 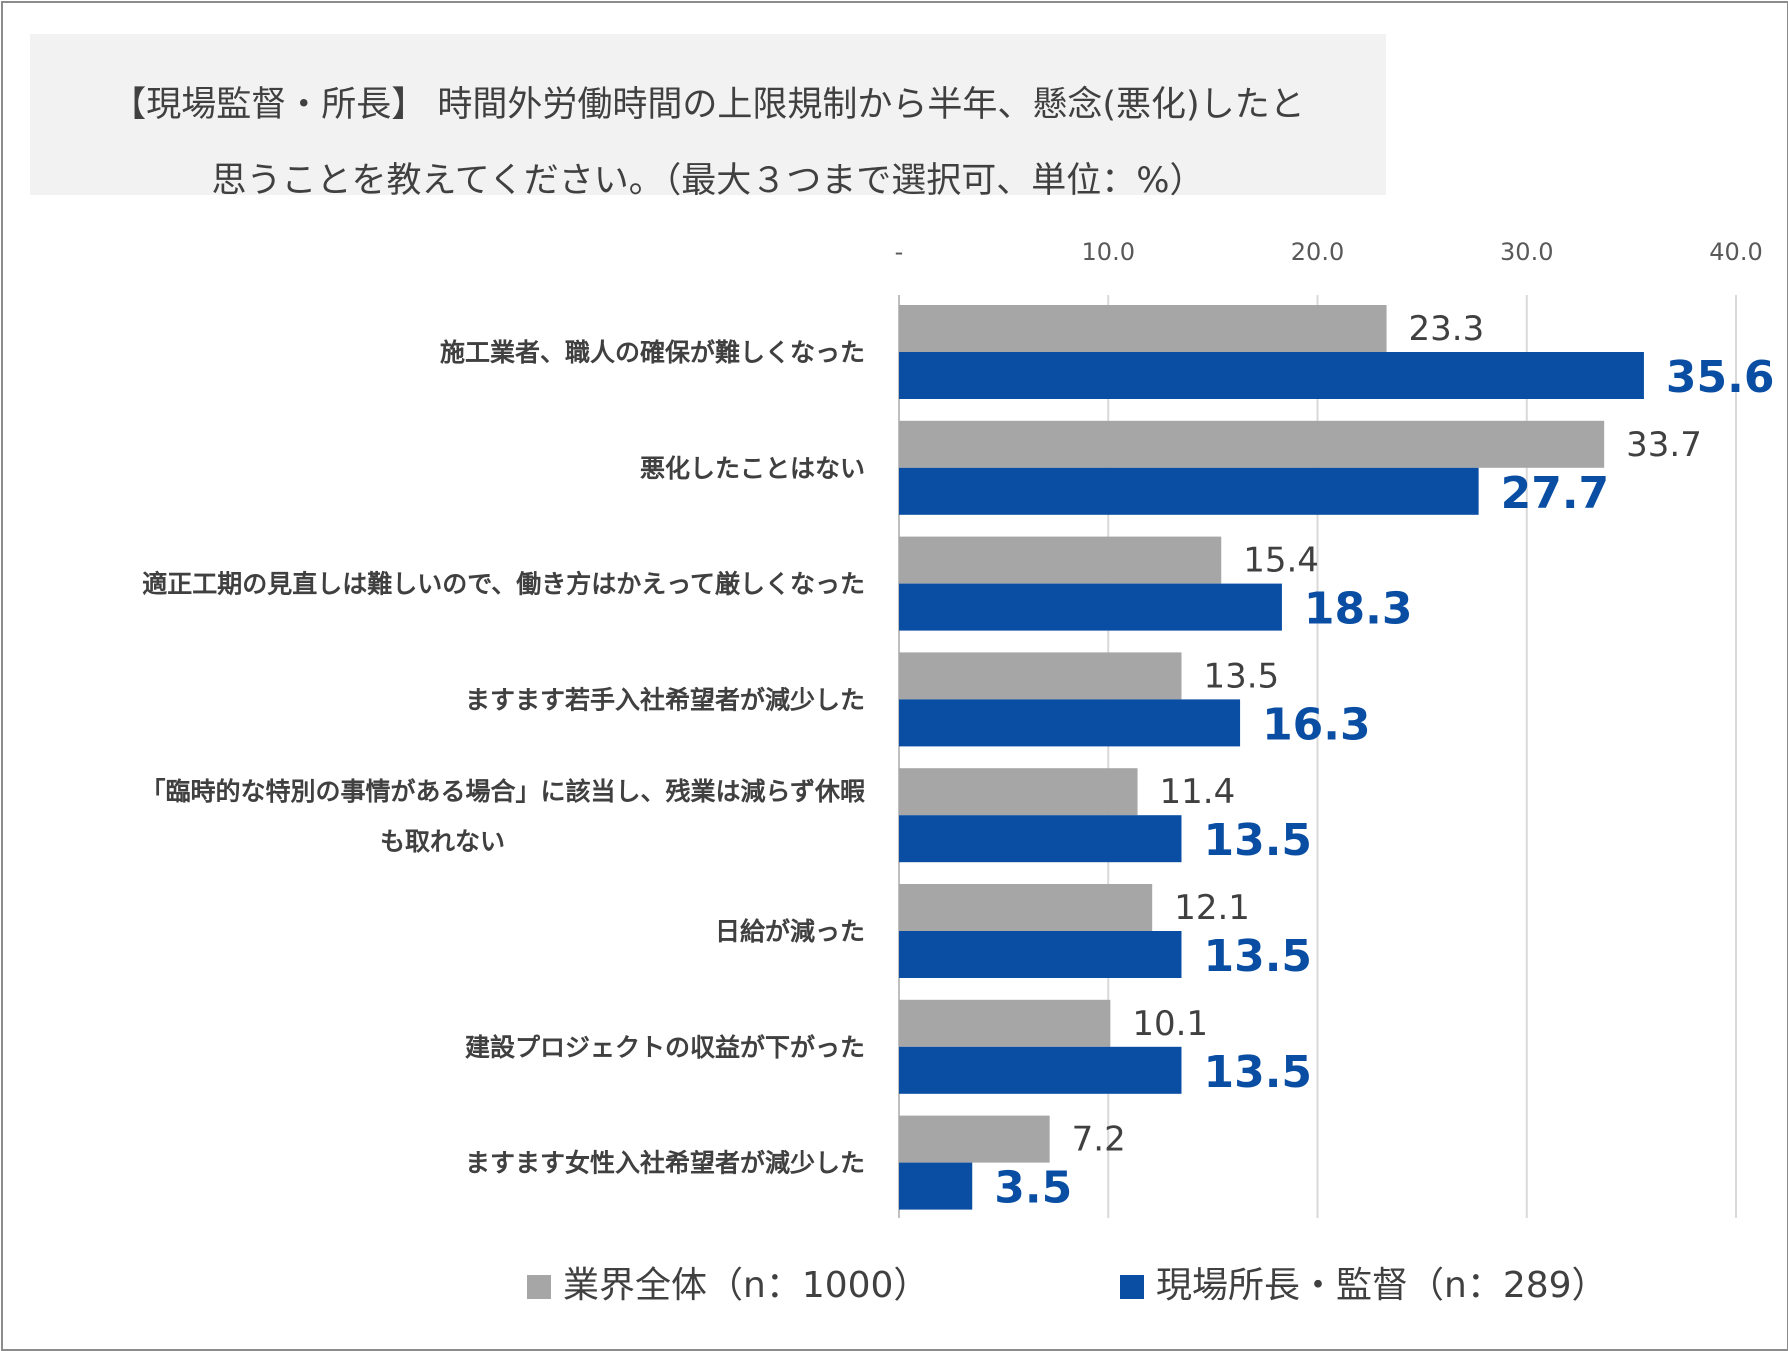 What do you see at coordinates (1720, 377) in the screenshot?
I see `data-label-site-manager: 35.6` at bounding box center [1720, 377].